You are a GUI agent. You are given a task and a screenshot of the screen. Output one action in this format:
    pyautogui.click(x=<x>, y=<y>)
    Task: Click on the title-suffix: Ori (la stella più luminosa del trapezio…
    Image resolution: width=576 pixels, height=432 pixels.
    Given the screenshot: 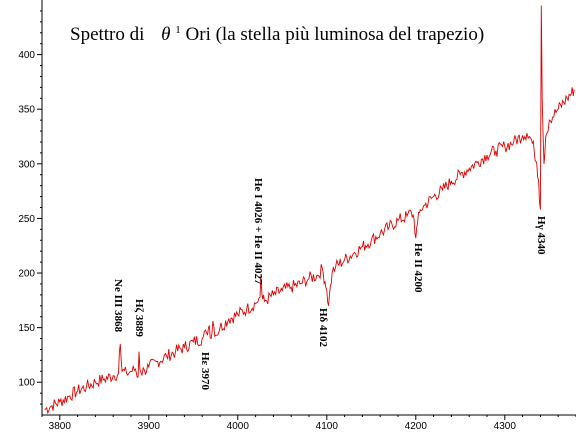 What is the action you would take?
    pyautogui.click(x=335, y=34)
    